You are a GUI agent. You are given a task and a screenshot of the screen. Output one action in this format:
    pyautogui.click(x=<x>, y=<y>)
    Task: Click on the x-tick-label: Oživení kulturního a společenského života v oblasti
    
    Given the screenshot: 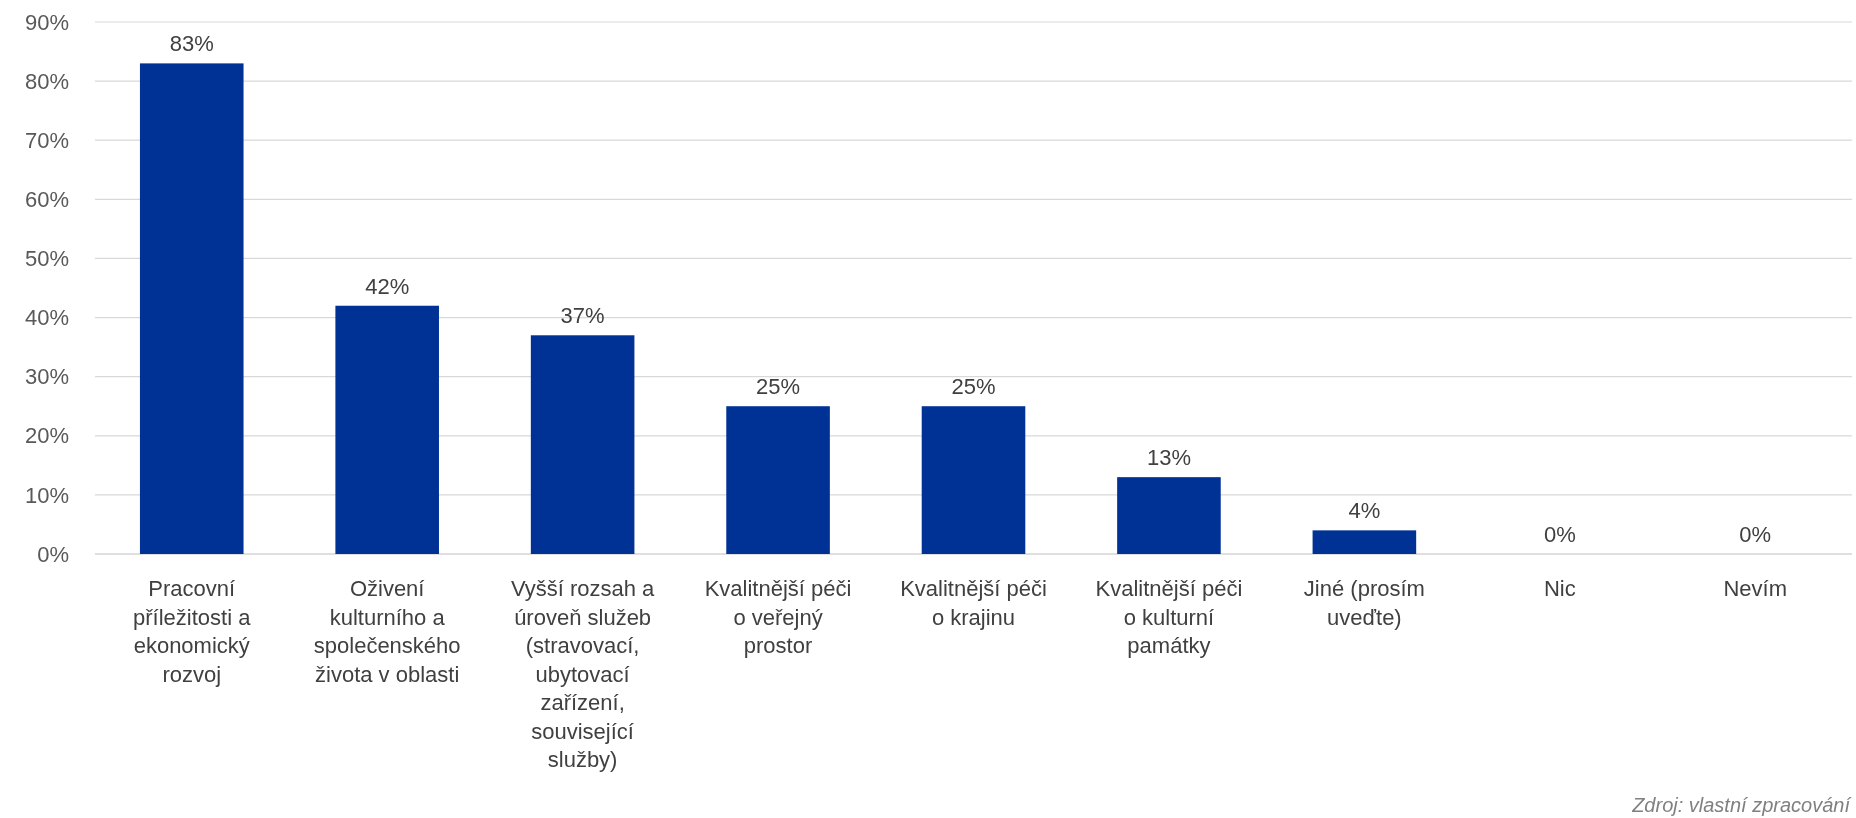 What is the action you would take?
    pyautogui.click(x=387, y=631)
    